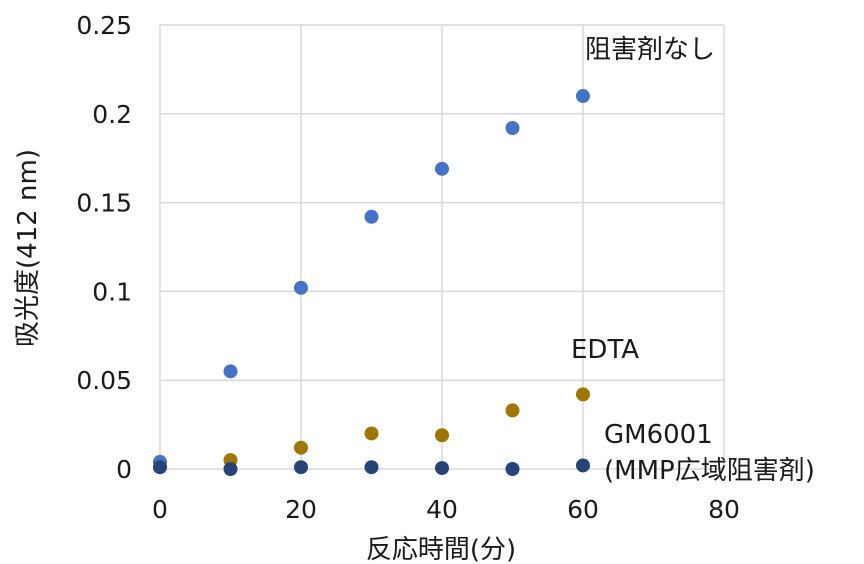  I want to click on y-tick-label: 0.1, so click(112, 291).